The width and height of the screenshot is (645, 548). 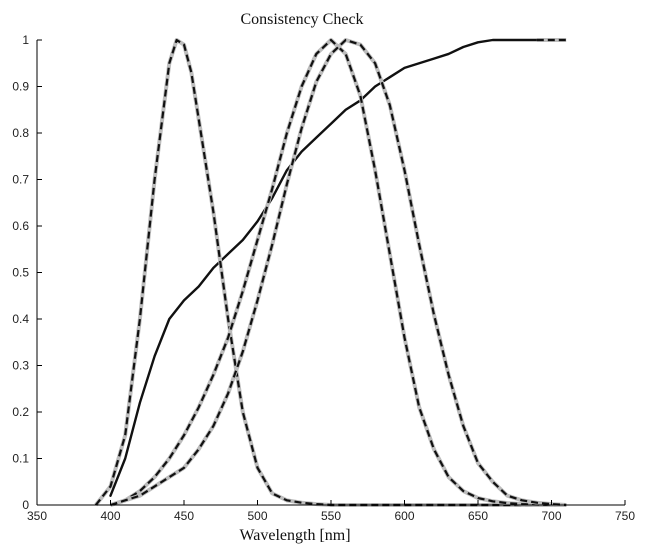 I want to click on x-tick-label-400: 400, so click(x=110, y=516).